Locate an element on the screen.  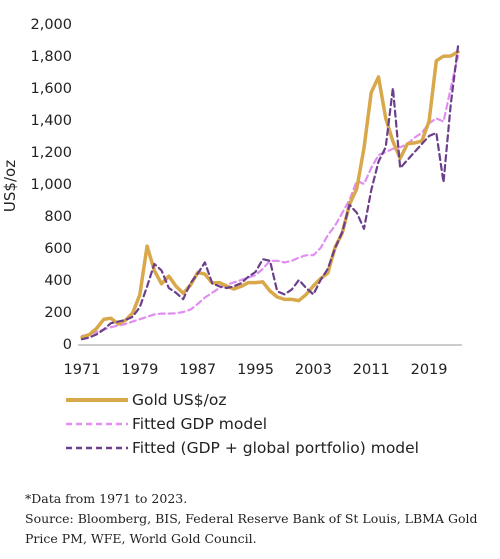
x-tick-label: 1971 is located at coordinates (82, 370).